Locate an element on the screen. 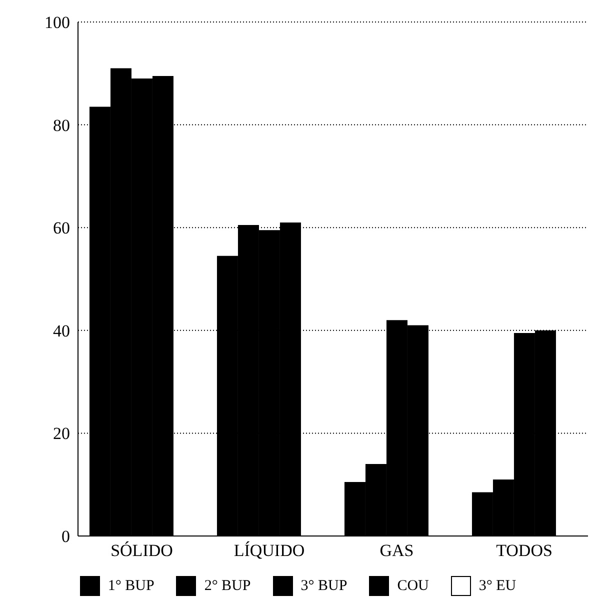 Image resolution: width=612 pixels, height=615 pixels. legend-label: 3° BUP is located at coordinates (324, 586).